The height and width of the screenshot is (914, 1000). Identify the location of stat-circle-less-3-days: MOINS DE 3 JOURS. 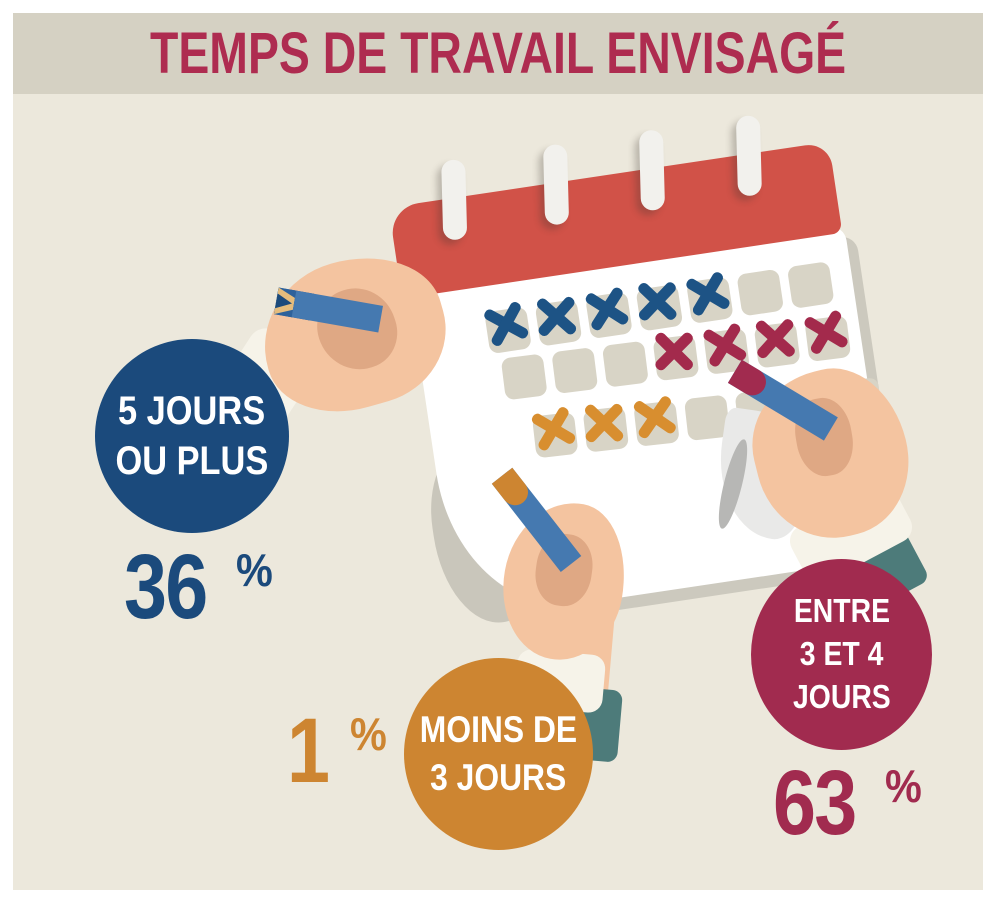
(498, 754).